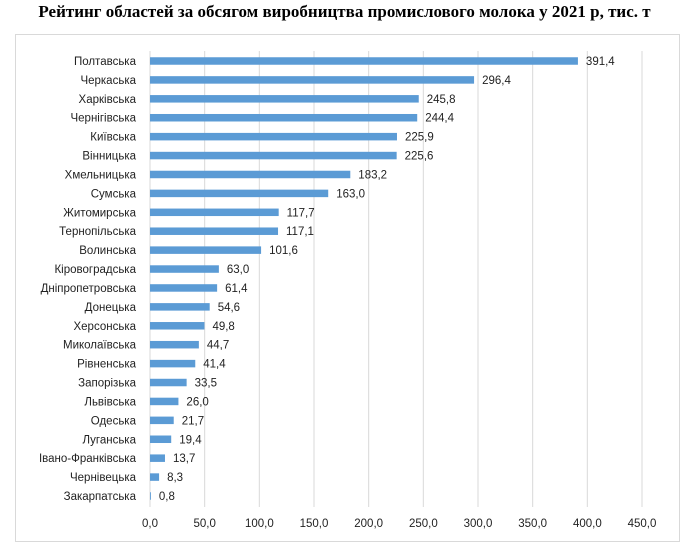 This screenshot has width=689, height=553. Describe the element at coordinates (587, 524) in the screenshot. I see `x-tick-label: 400,0` at that location.